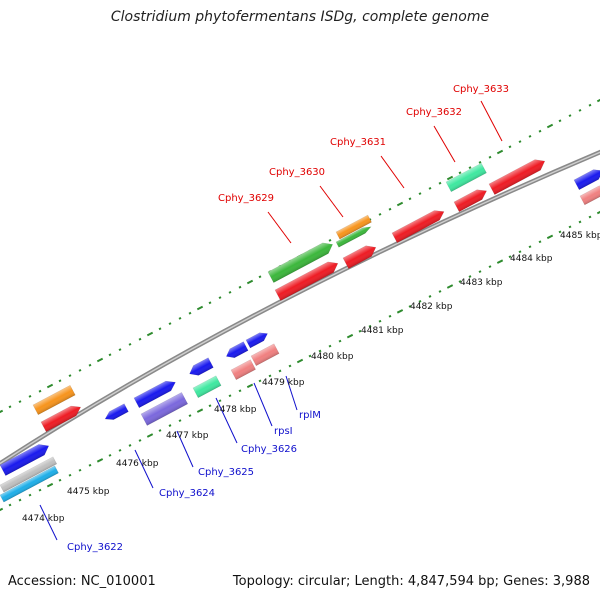  I want to click on kbp-tick-label: 4475 kbp, so click(88, 492).